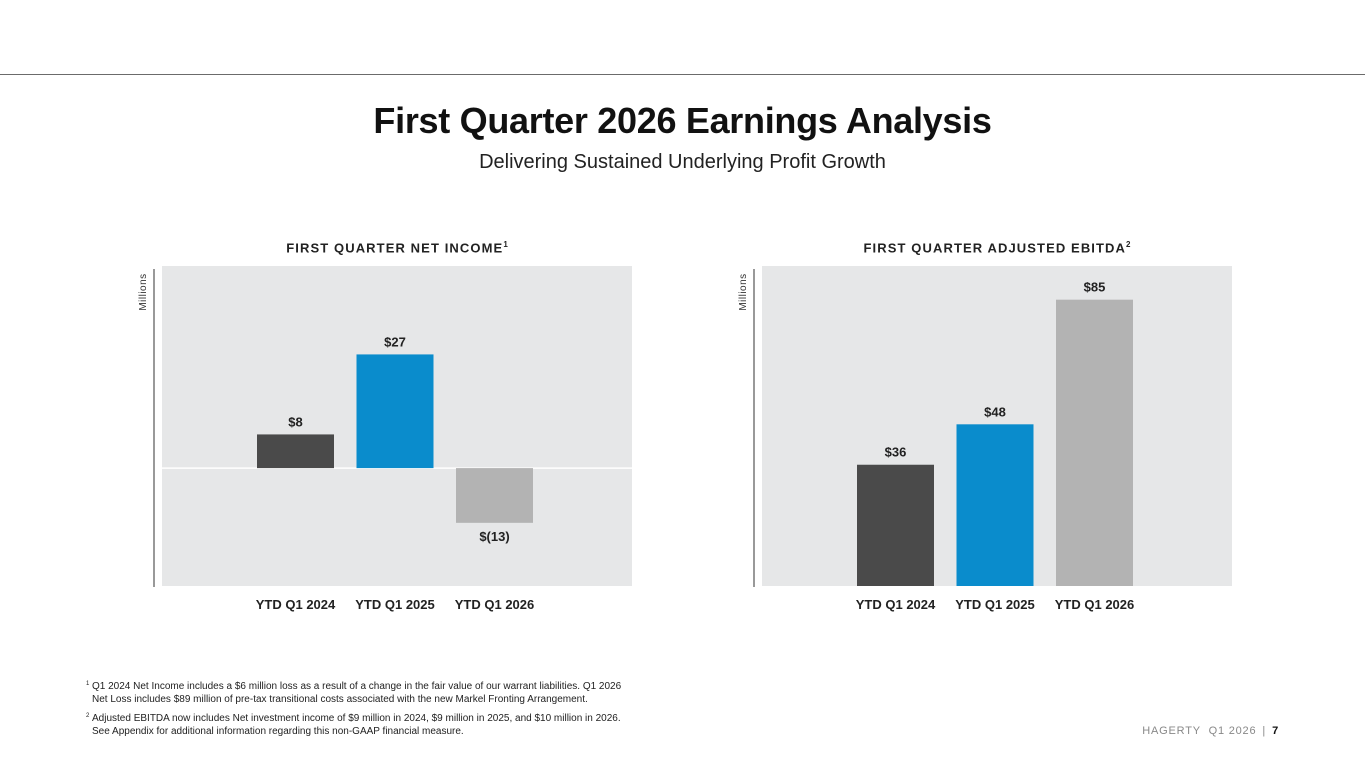  I want to click on data-label: $36, so click(896, 452).